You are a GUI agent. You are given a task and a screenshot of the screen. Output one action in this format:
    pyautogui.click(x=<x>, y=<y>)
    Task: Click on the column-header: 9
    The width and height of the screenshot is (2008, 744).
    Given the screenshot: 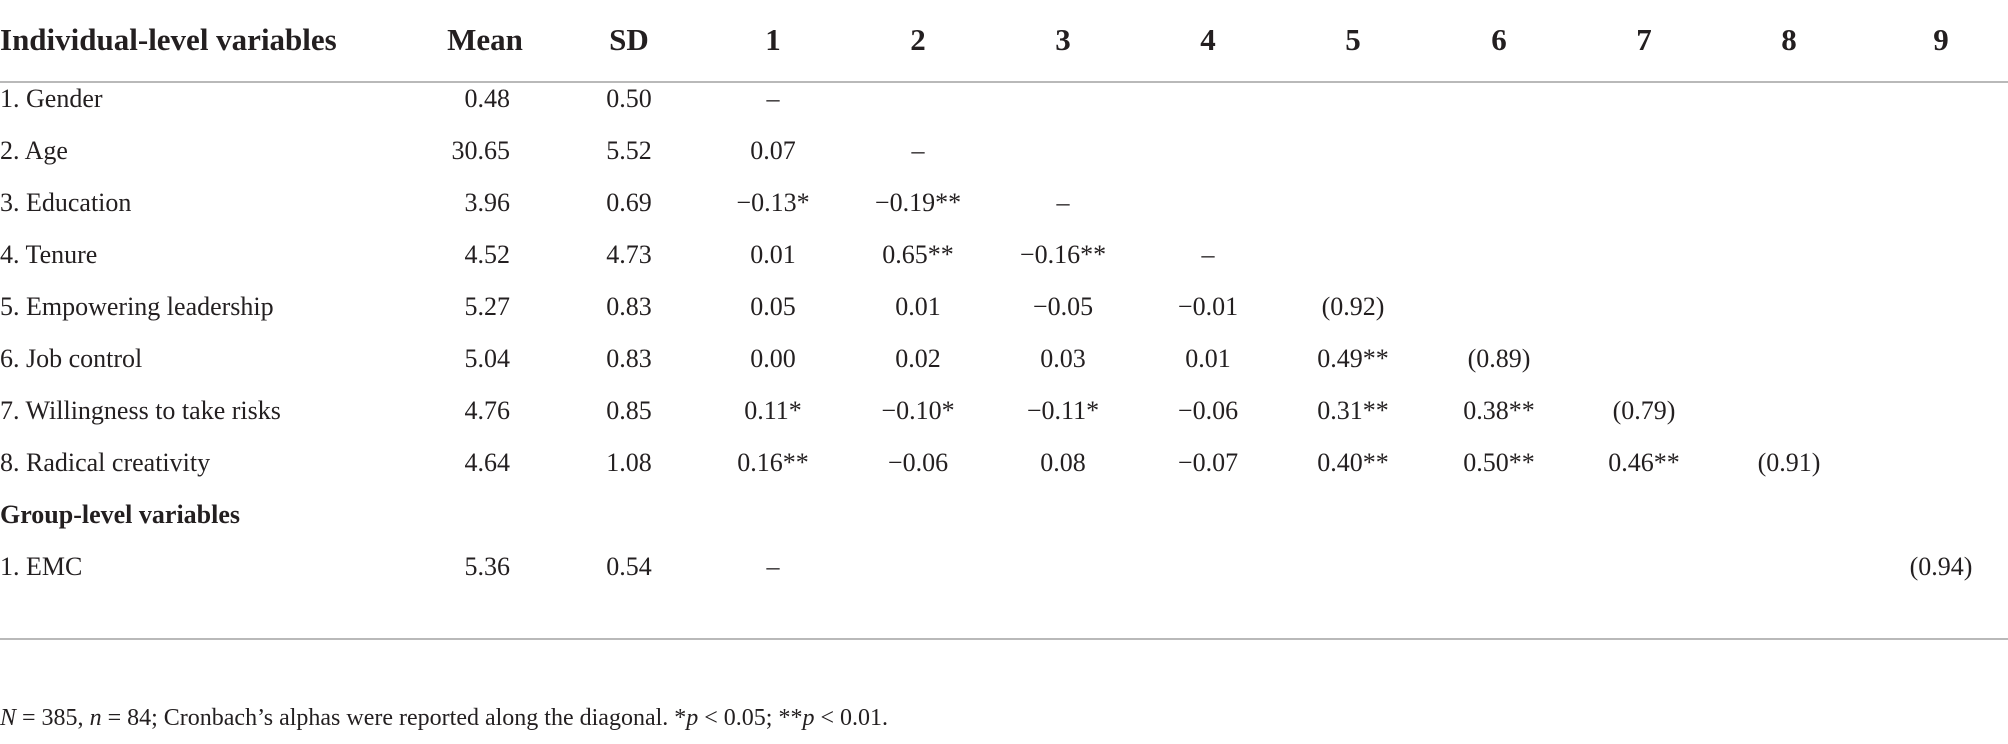 What is the action you would take?
    pyautogui.click(x=1941, y=39)
    